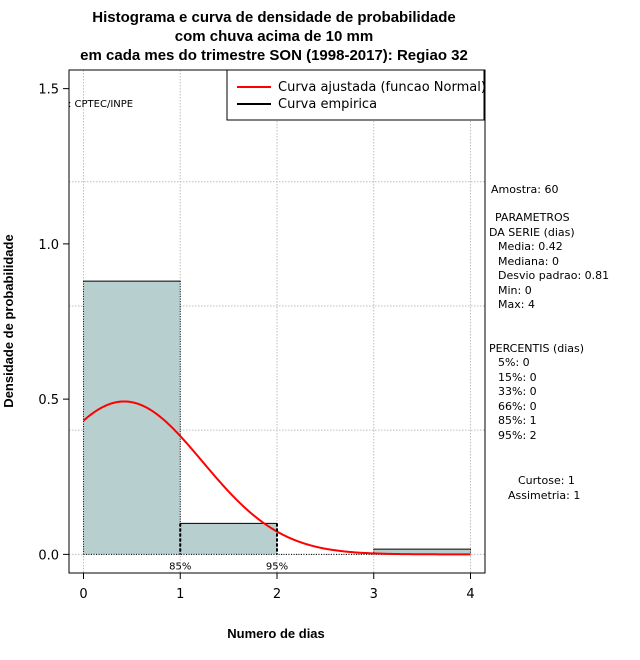  Describe the element at coordinates (524, 189) in the screenshot. I see `amostra-text: Amostra: 60` at that location.